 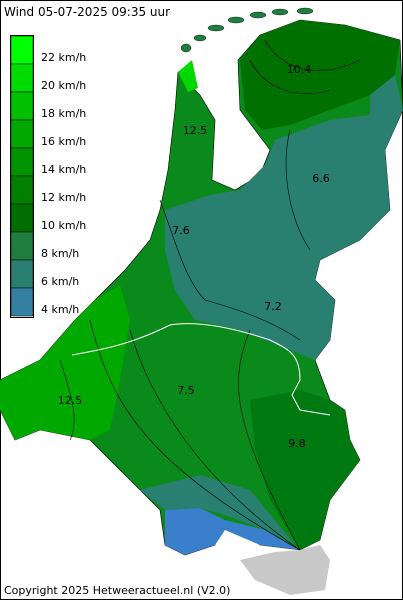 I want to click on contour-label: 6.6, so click(x=321, y=178).